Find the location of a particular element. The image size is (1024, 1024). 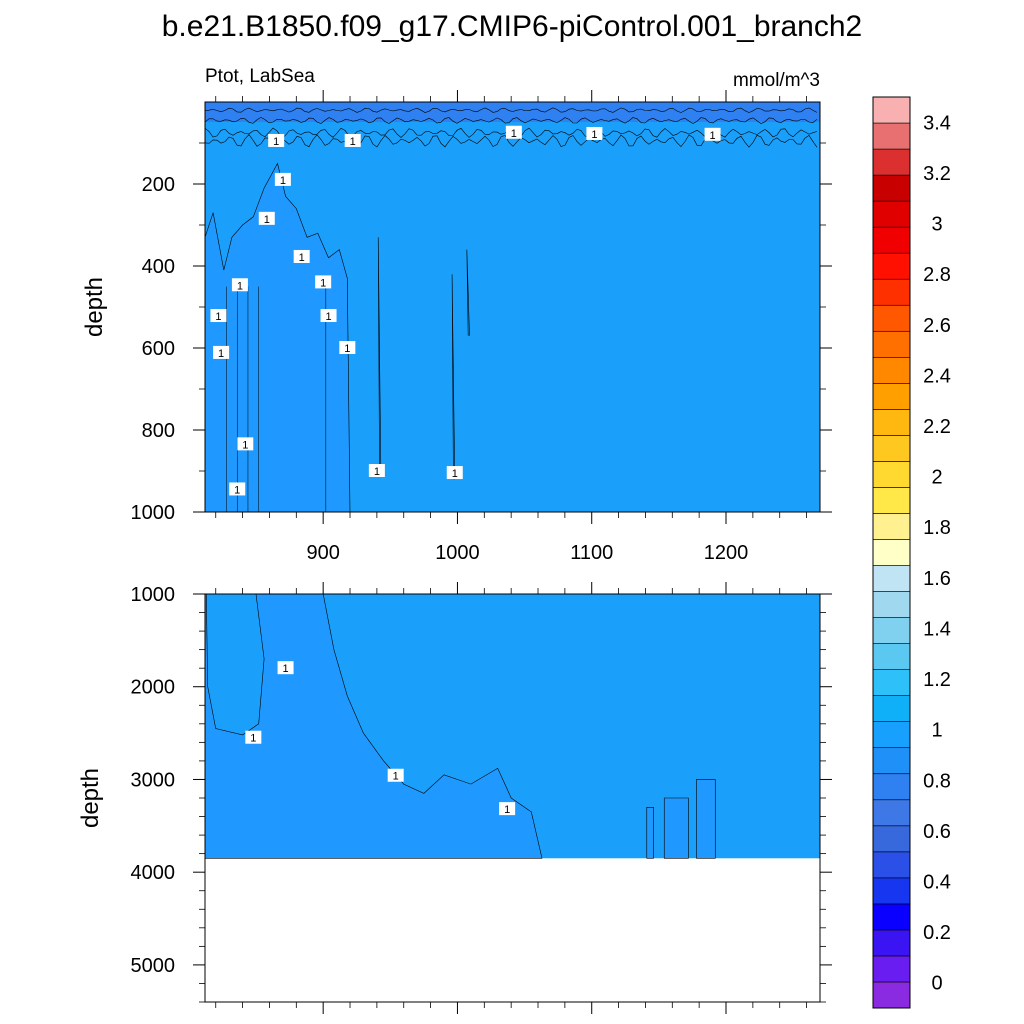

colorbar-tick-label: 0.6 is located at coordinates (937, 832).